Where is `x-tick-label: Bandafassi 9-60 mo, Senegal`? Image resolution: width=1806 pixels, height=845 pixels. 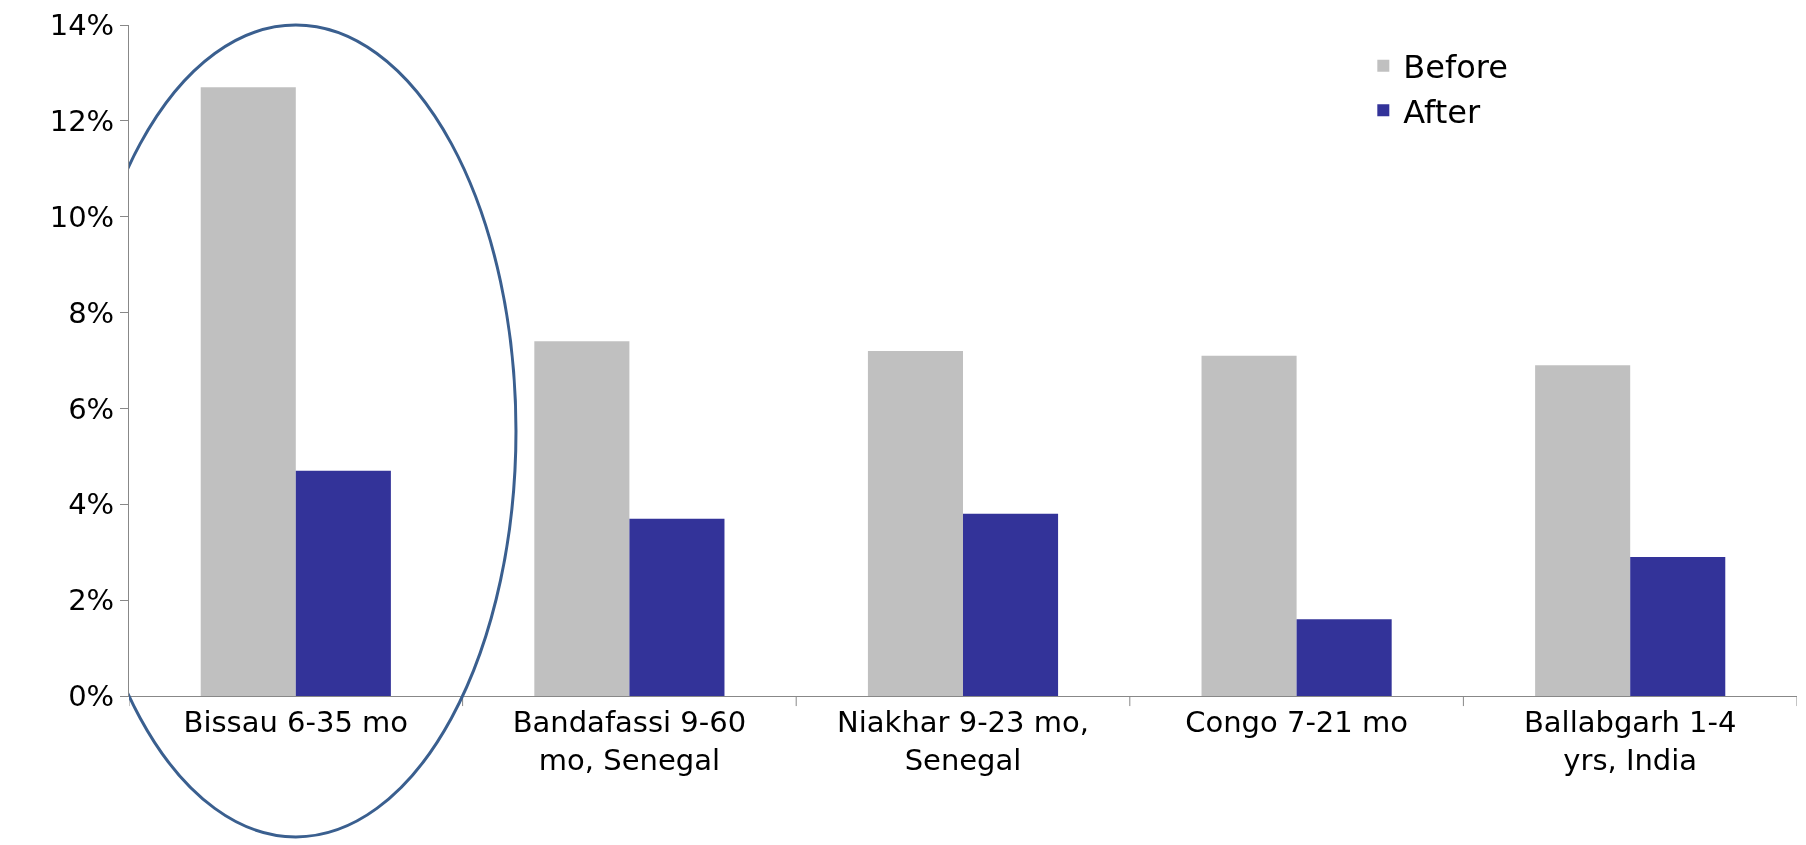 x-tick-label: Bandafassi 9-60 mo, Senegal is located at coordinates (629, 740).